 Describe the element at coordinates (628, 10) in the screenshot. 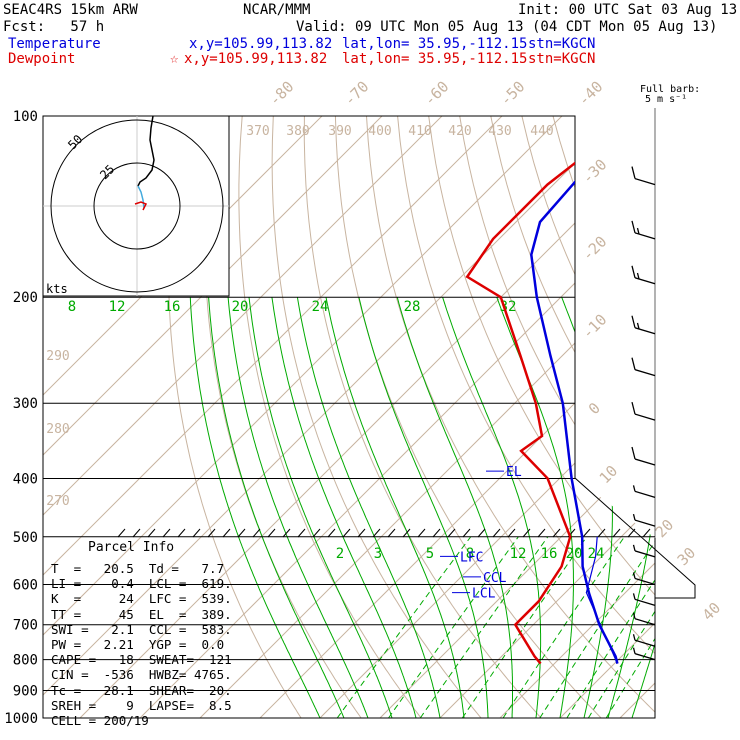

I see `init-time: Init: 00 UTC Sat 03 Aug 13` at that location.